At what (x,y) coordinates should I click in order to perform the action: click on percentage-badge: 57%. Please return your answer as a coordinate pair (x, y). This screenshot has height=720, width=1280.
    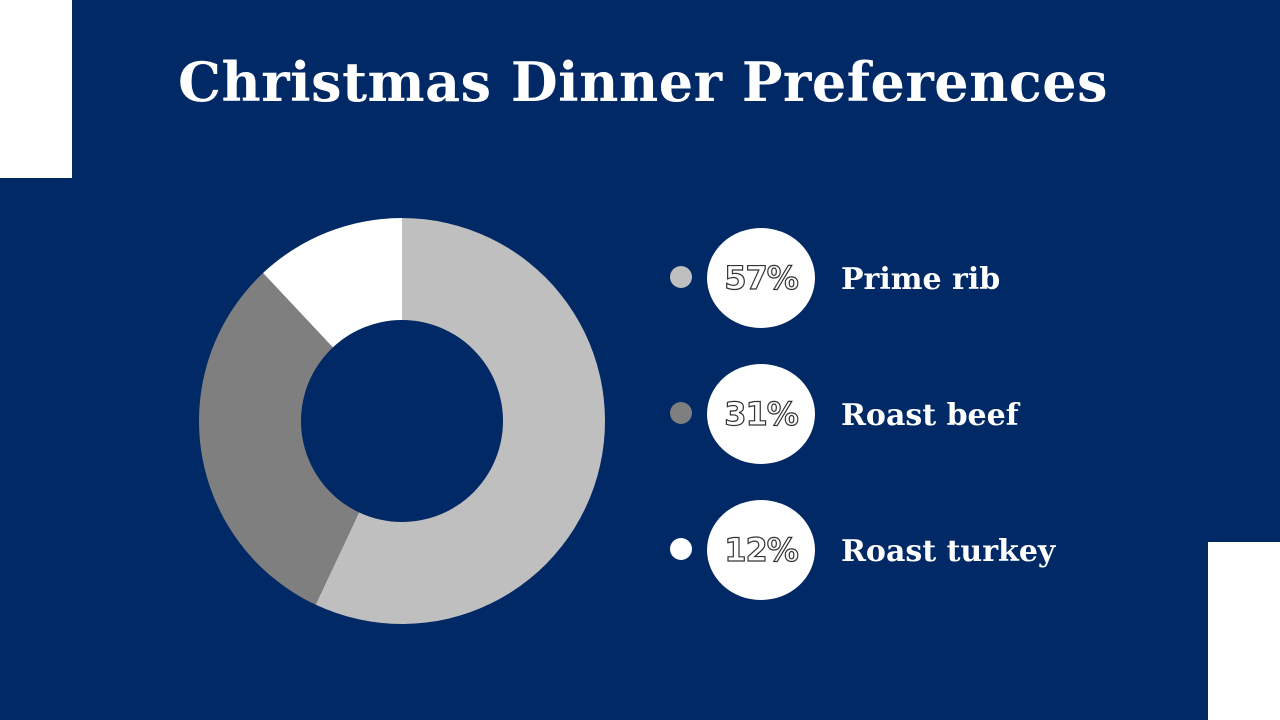
    Looking at the image, I should click on (761, 278).